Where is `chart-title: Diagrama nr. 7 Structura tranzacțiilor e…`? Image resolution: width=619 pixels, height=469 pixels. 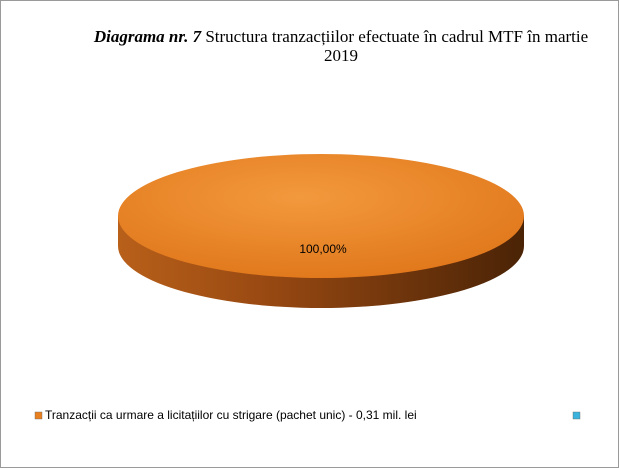 chart-title: Diagrama nr. 7 Structura tranzacțiilor e… is located at coordinates (341, 46).